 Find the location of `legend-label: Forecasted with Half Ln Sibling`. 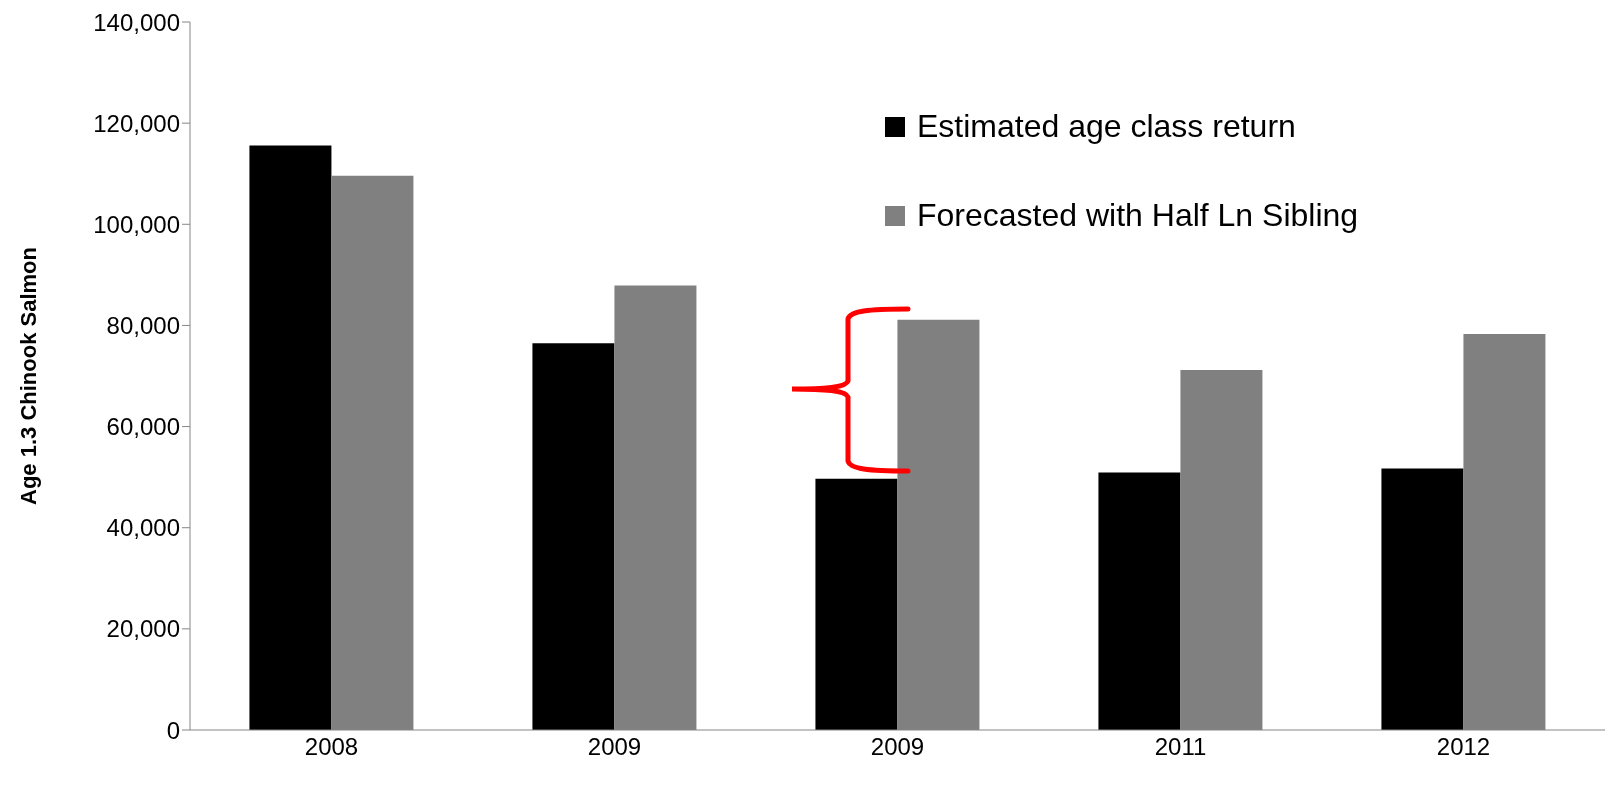

legend-label: Forecasted with Half Ln Sibling is located at coordinates (1138, 215).